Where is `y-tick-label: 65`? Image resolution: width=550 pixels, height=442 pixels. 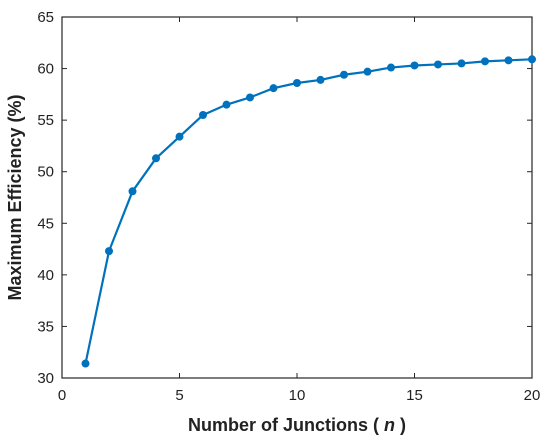 y-tick-label: 65 is located at coordinates (45, 17).